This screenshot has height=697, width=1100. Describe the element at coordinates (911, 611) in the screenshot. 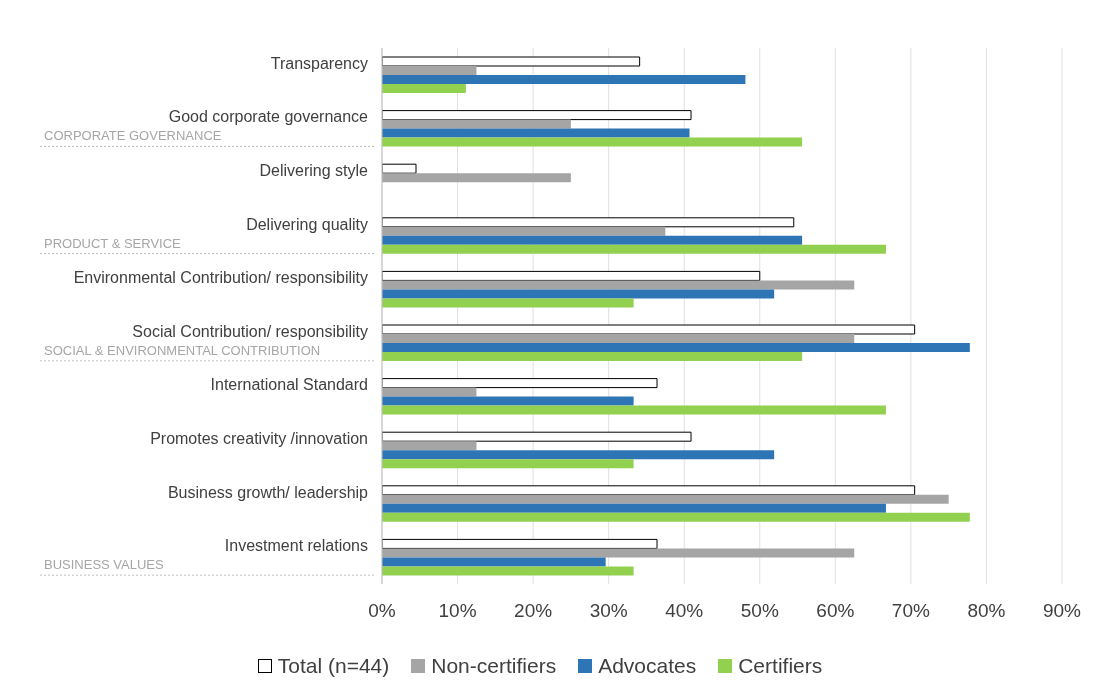

I see `x-tick-label: 70%` at that location.